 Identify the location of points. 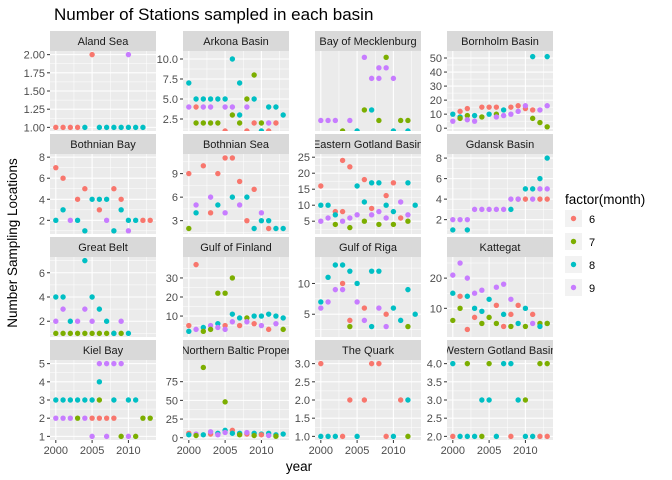
(500, 91).